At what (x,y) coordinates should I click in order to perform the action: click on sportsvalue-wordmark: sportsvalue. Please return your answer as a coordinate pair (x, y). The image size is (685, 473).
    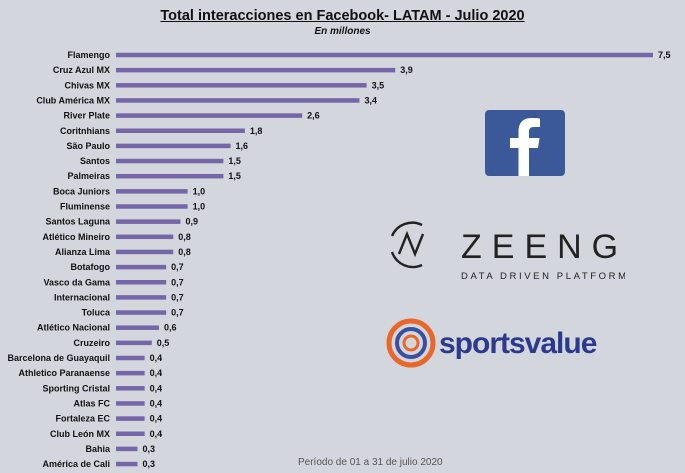
    Looking at the image, I should click on (518, 343).